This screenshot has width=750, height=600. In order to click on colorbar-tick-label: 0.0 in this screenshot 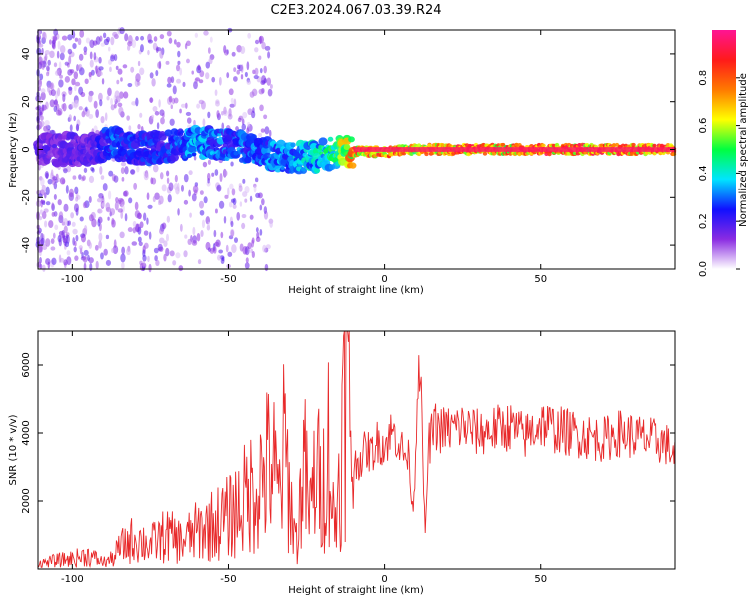, I will do `click(703, 269)`.